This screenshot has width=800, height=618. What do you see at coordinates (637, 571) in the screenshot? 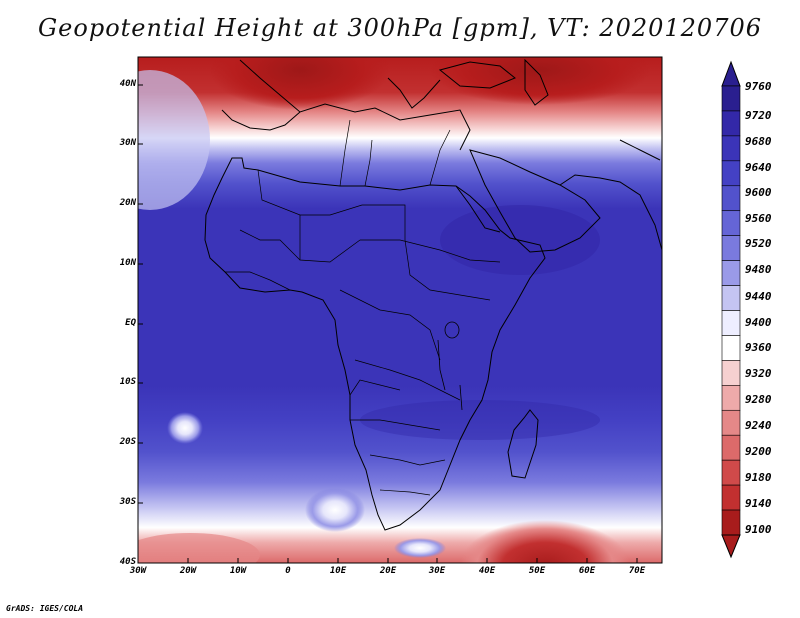
I see `x-tick-label: 70E` at bounding box center [637, 571].